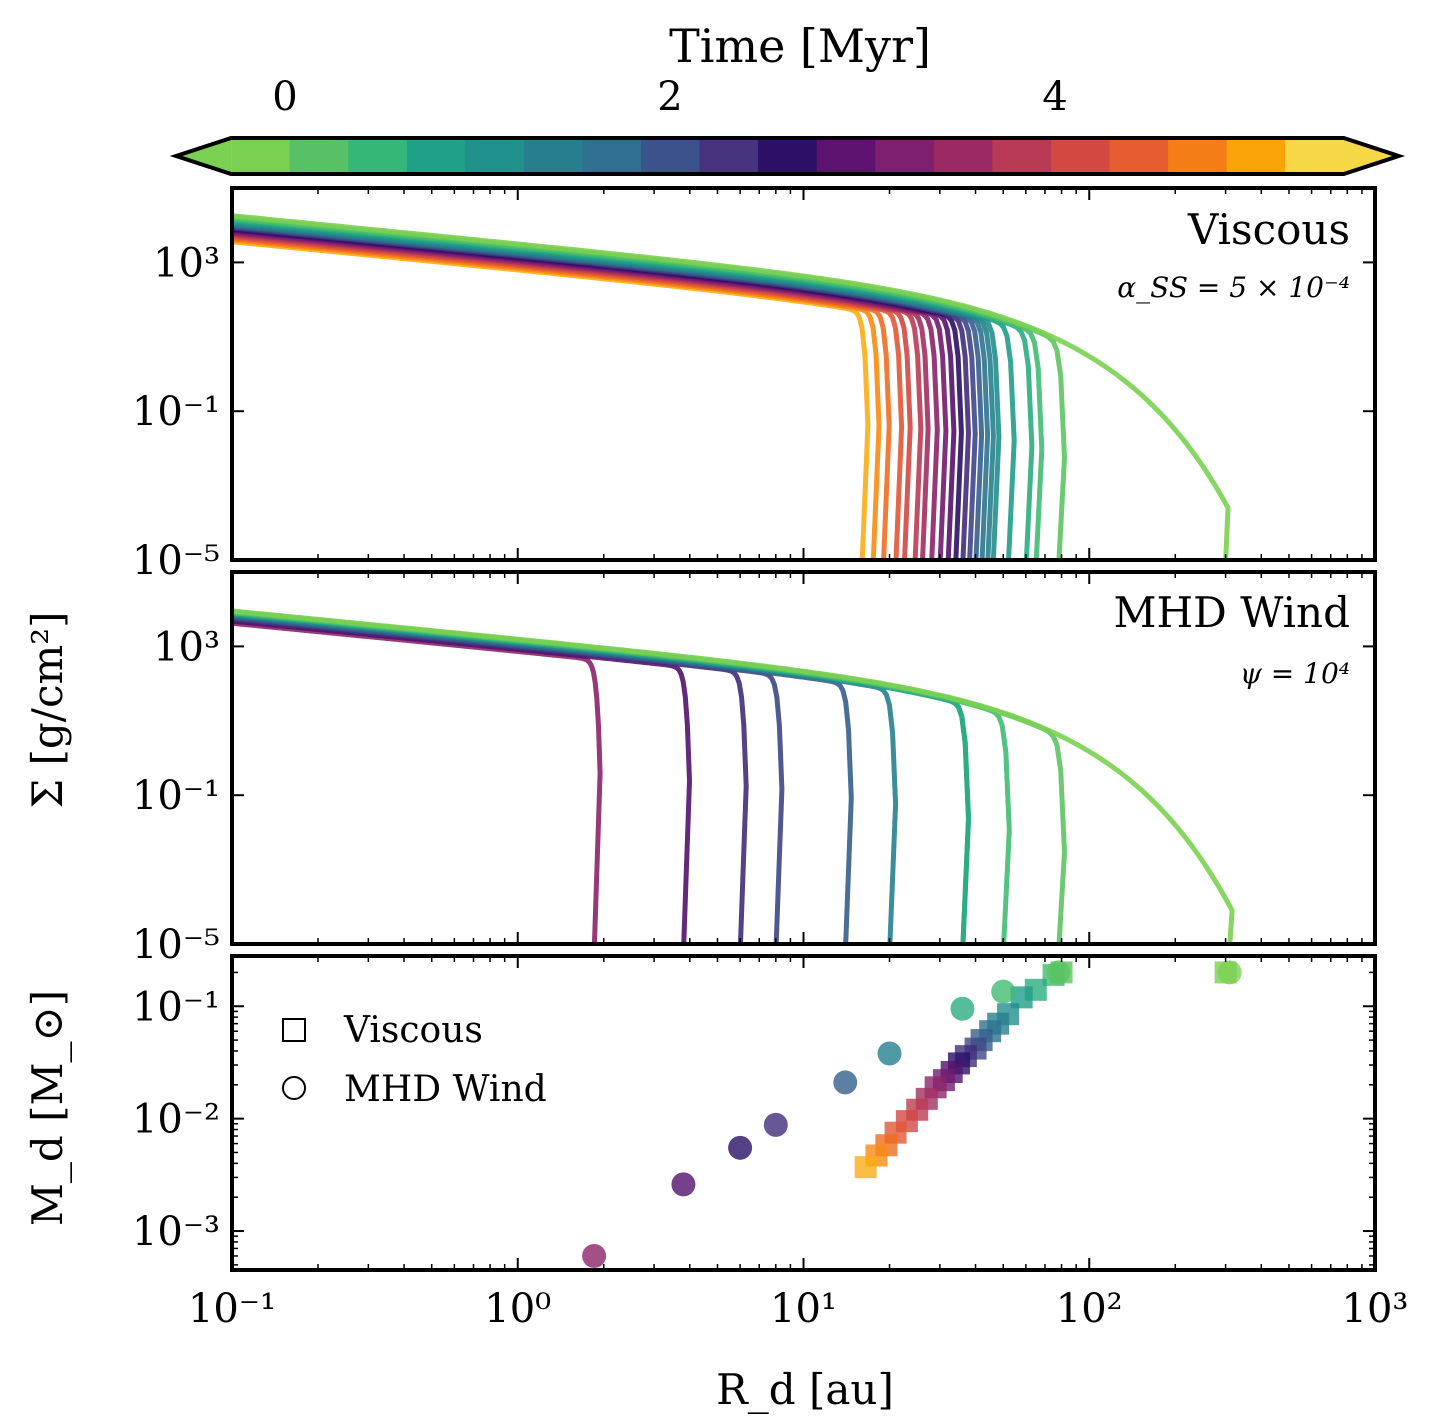  I want to click on legend-square-marker, so click(294, 1030).